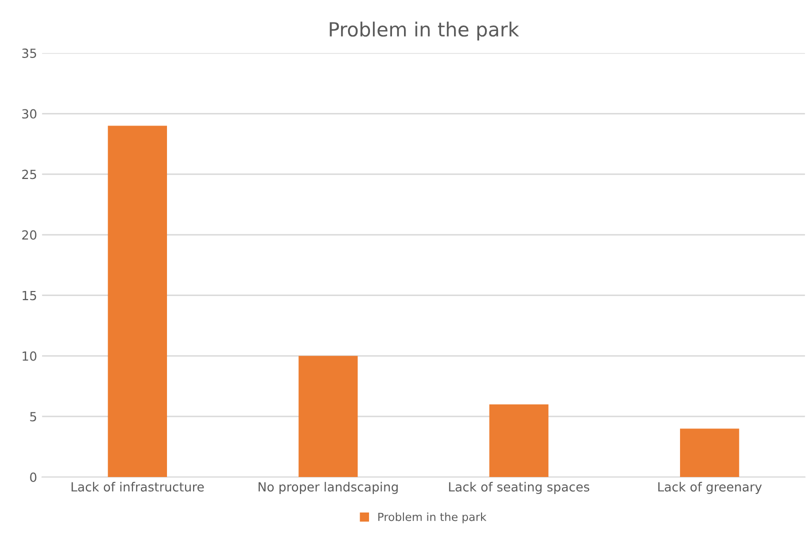 The width and height of the screenshot is (809, 536). Describe the element at coordinates (328, 488) in the screenshot. I see `x-tick-label: No proper landscaping` at that location.